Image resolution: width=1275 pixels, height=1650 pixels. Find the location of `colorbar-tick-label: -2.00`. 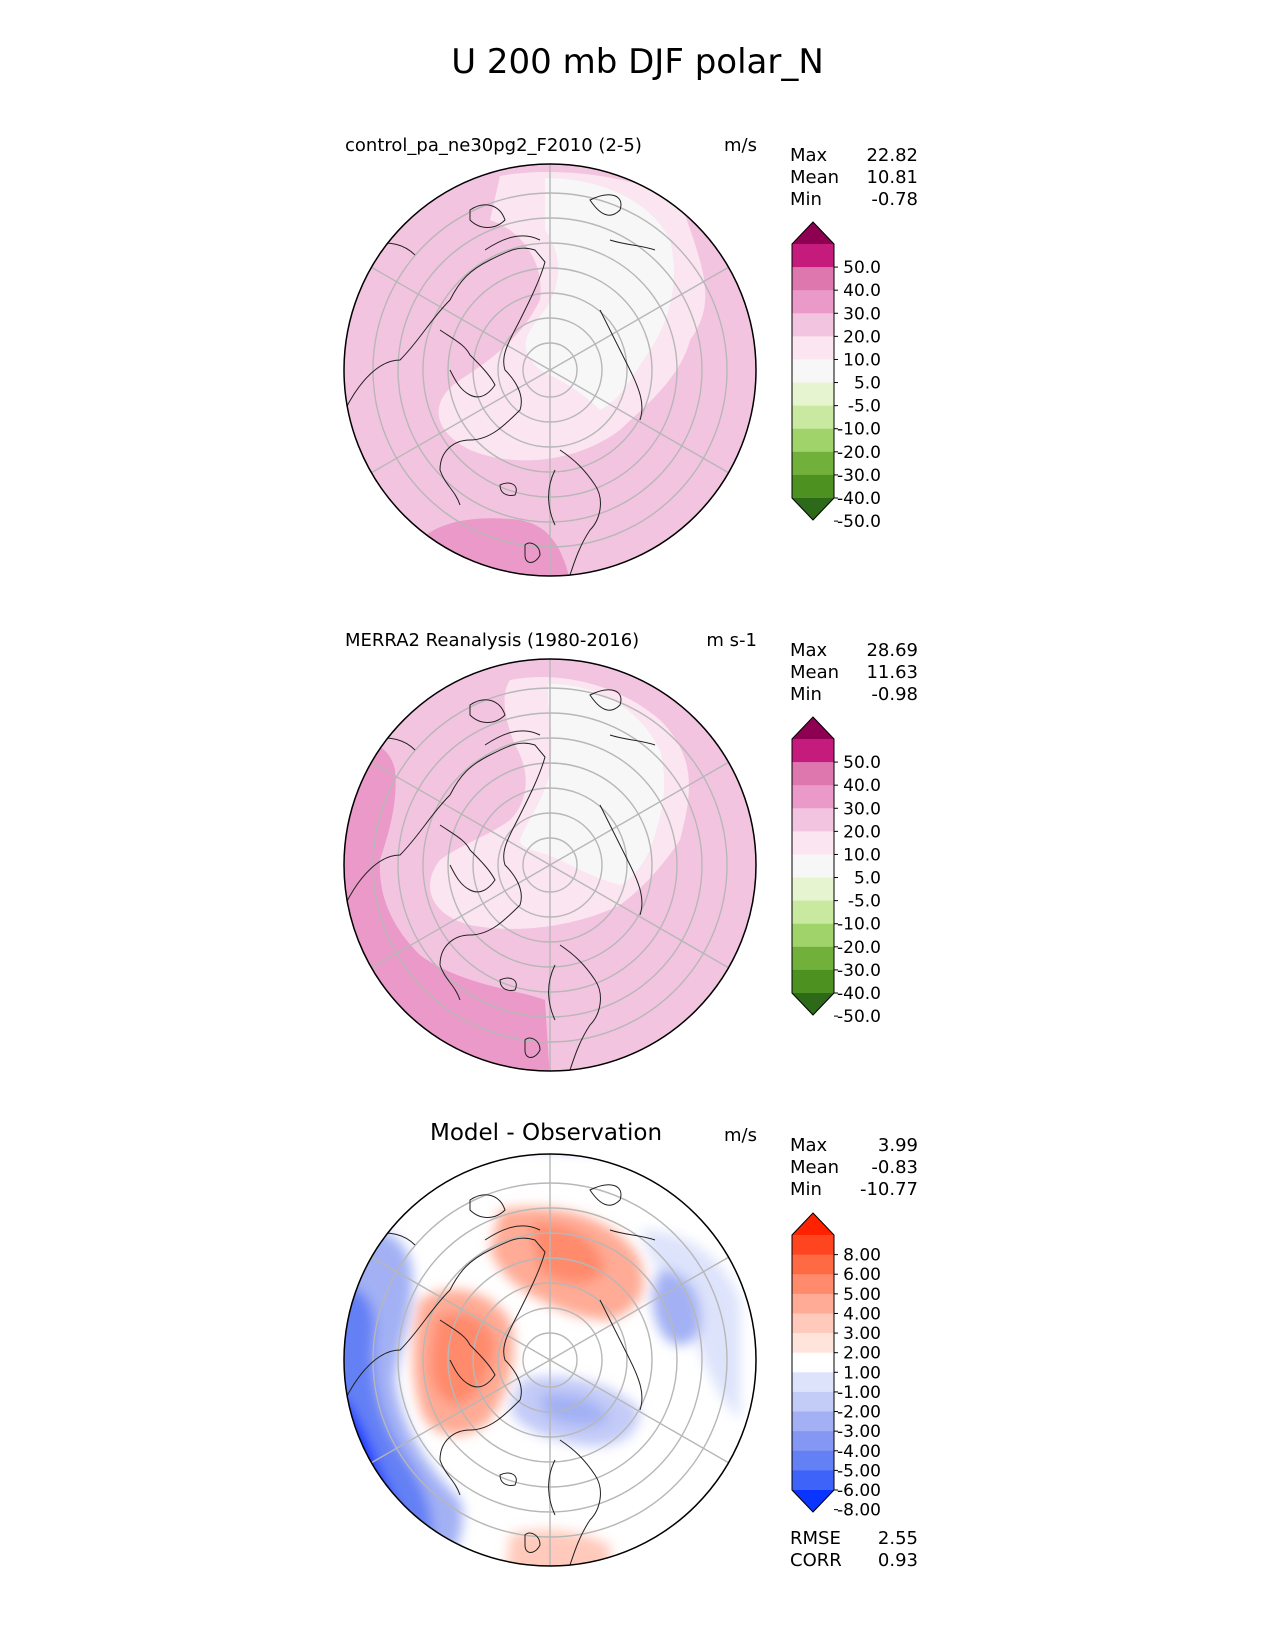

colorbar-tick-label: -2.00 is located at coordinates (859, 1413).